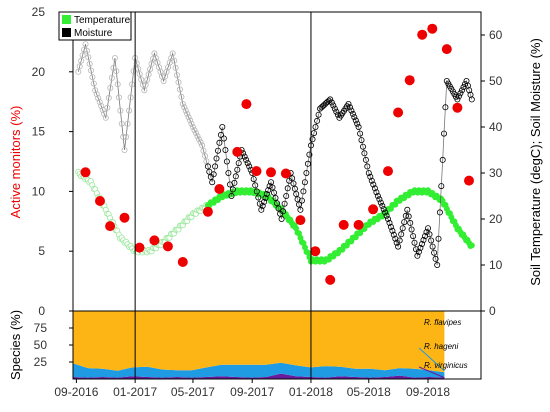 The height and width of the screenshot is (412, 550). What do you see at coordinates (39, 132) in the screenshot?
I see `left-tick-label: 15` at bounding box center [39, 132].